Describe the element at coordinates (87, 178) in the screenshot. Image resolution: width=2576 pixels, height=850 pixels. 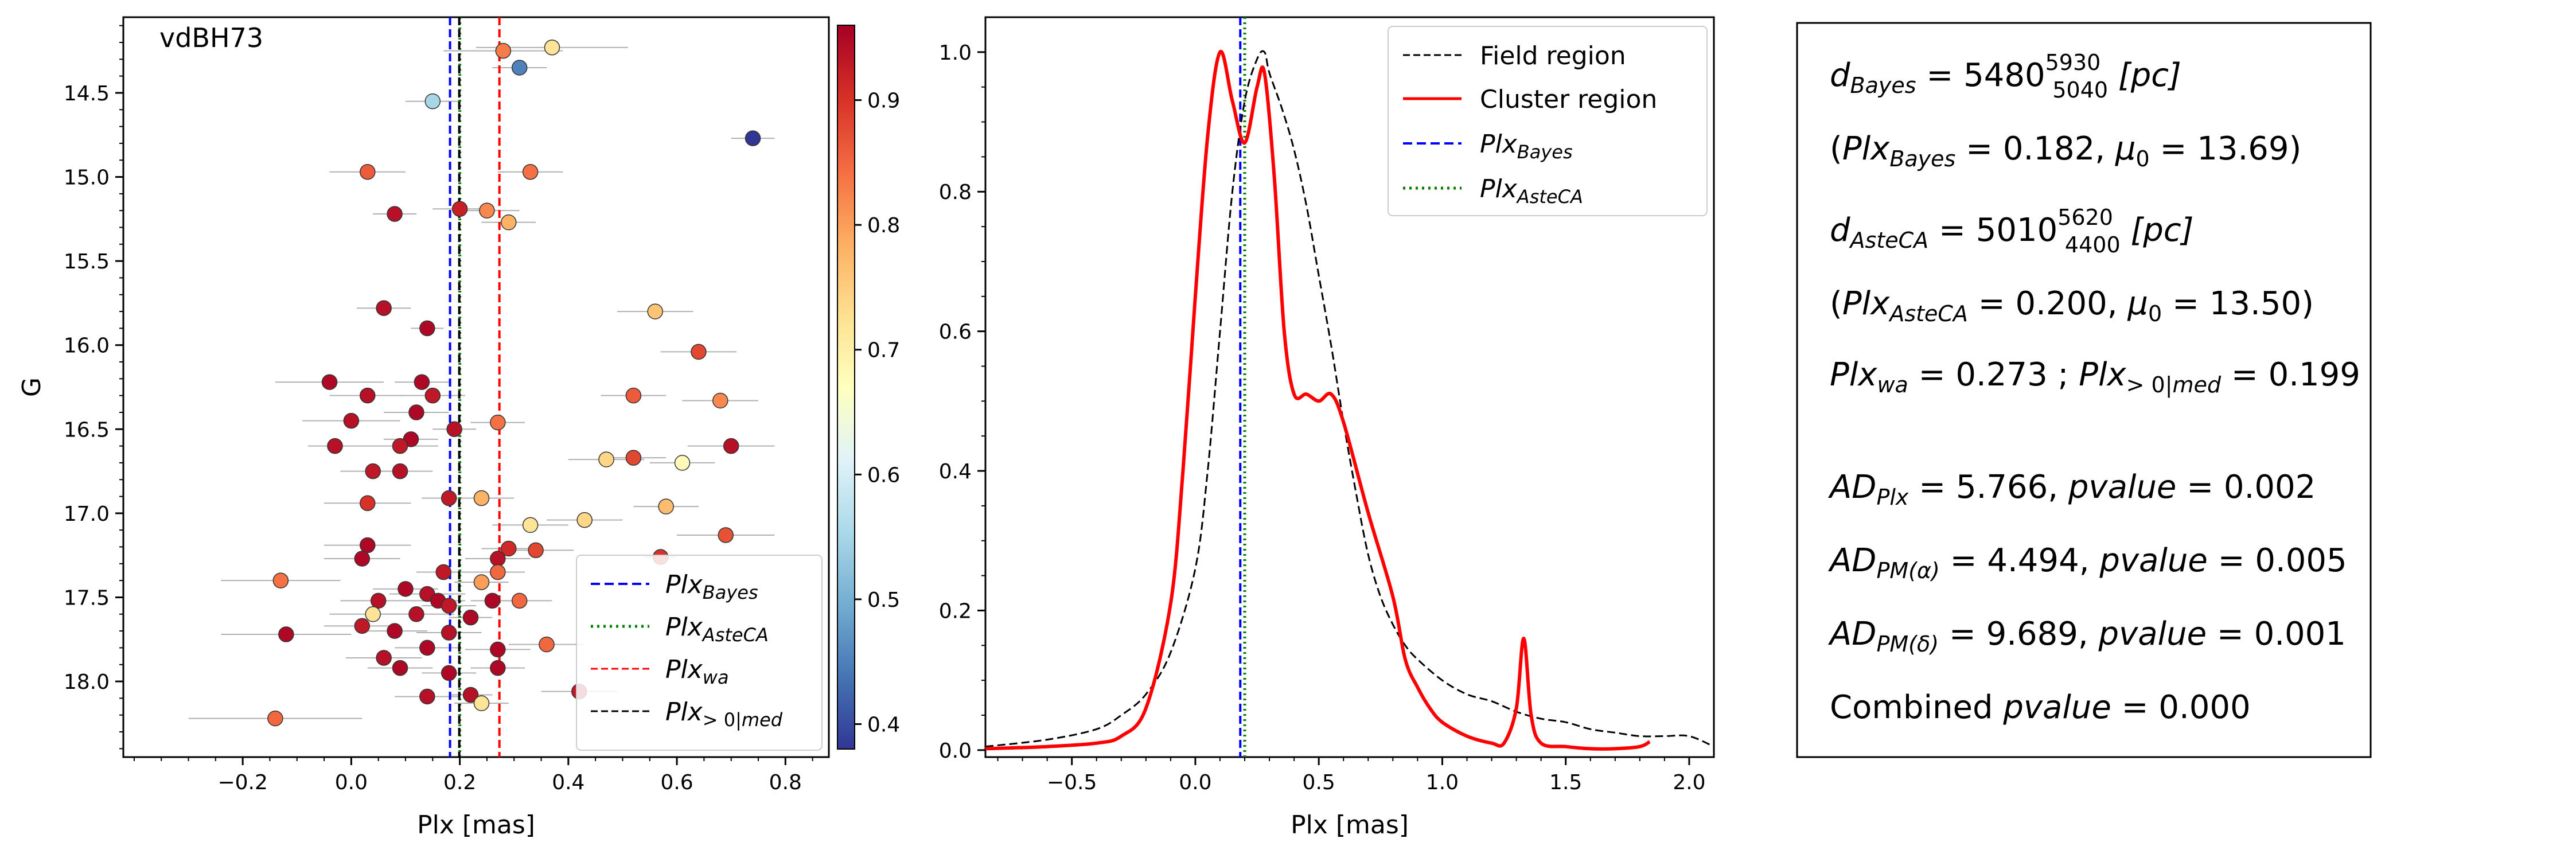
I see `scatter-ytick-label-1: 15.0` at that location.